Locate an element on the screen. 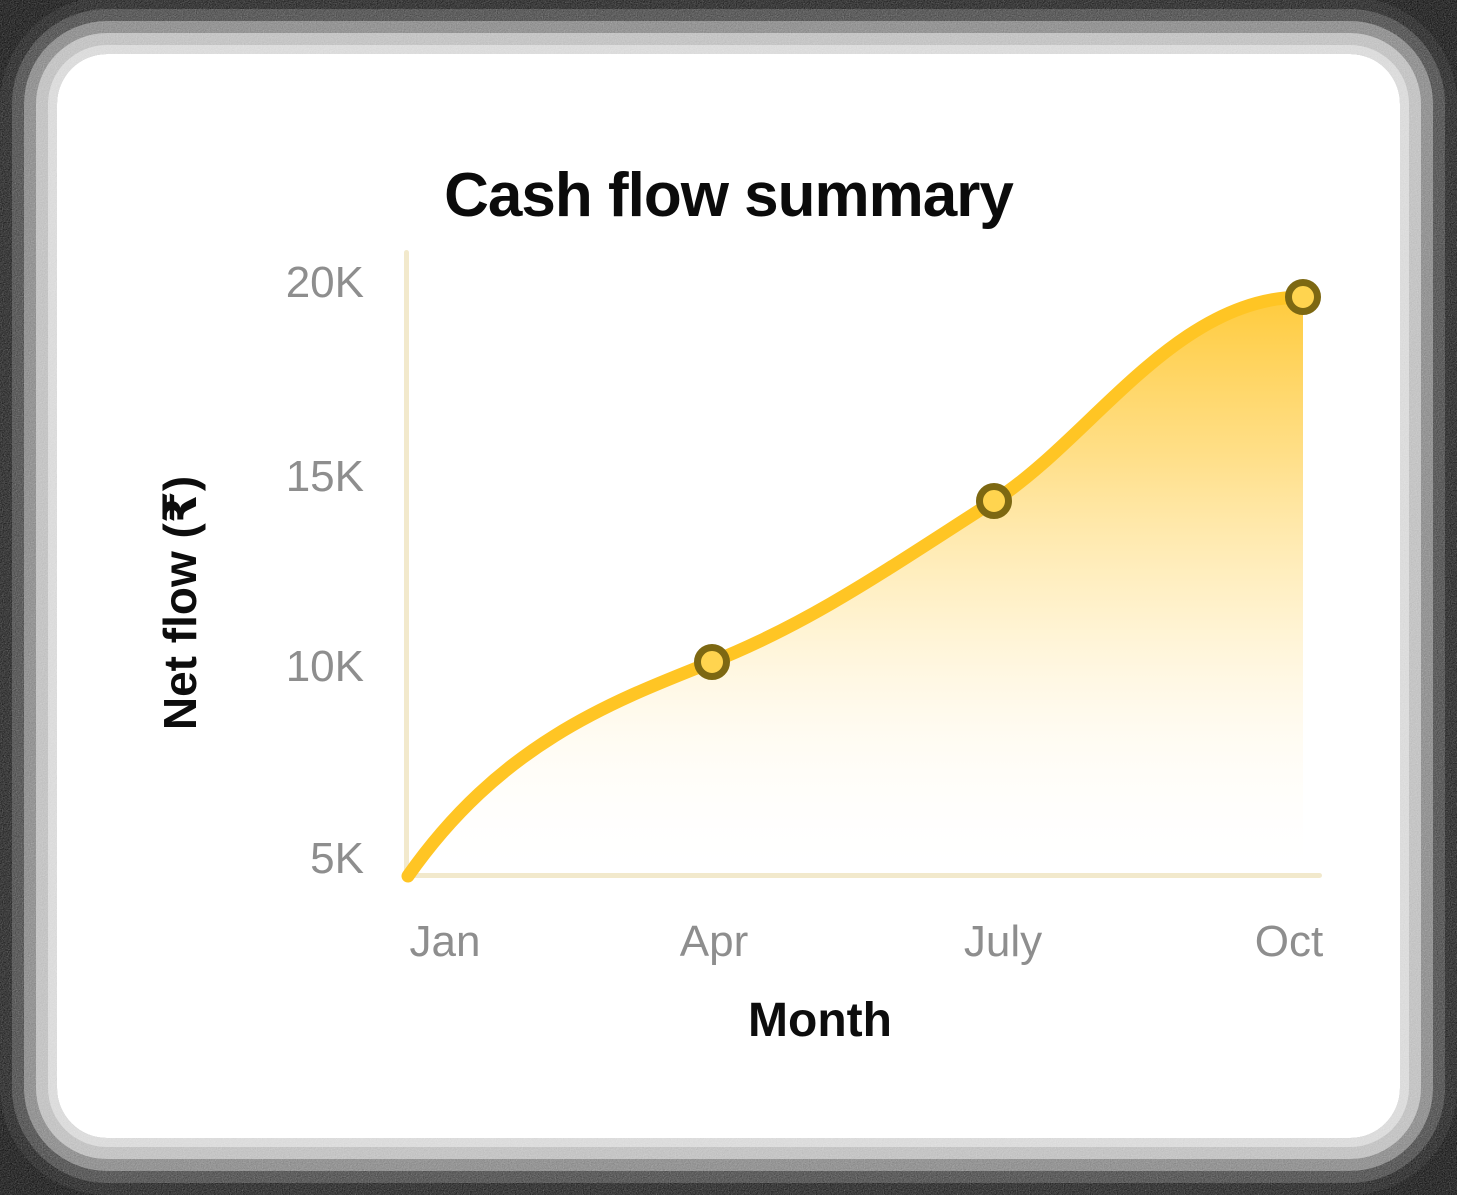 The height and width of the screenshot is (1195, 1457). data-point-apr is located at coordinates (712, 662).